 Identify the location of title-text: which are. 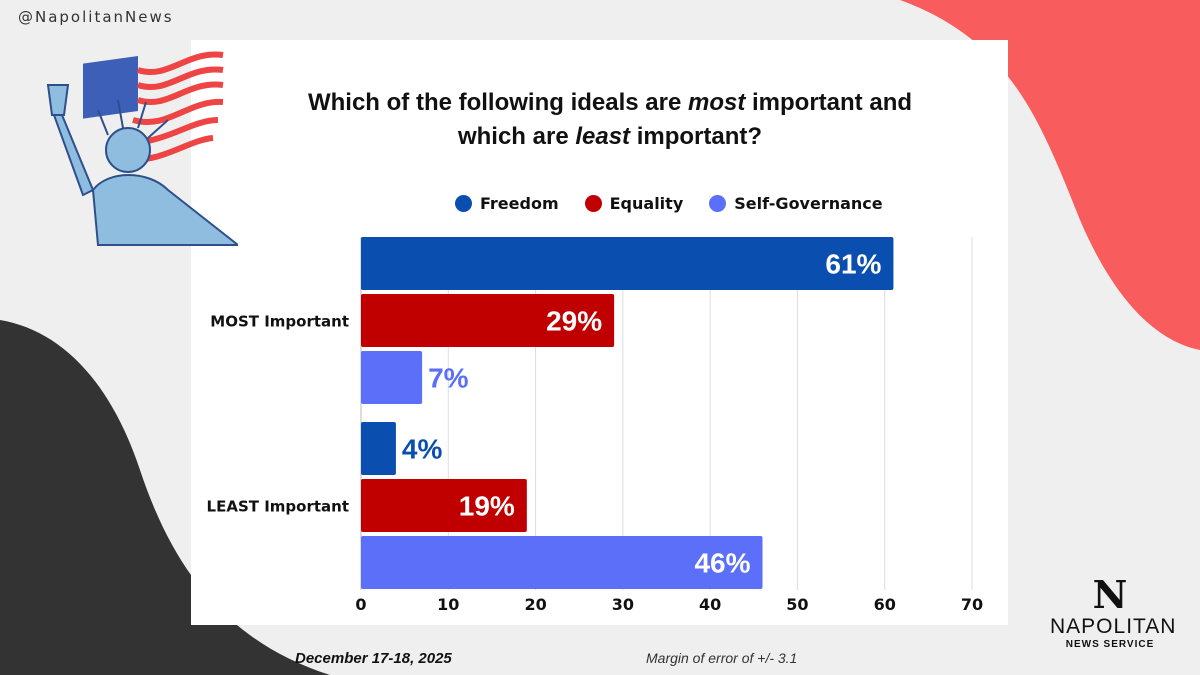
(516, 136).